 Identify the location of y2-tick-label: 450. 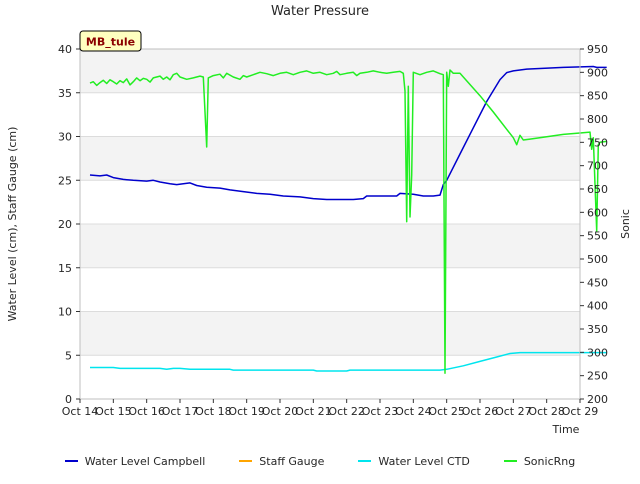
(597, 282).